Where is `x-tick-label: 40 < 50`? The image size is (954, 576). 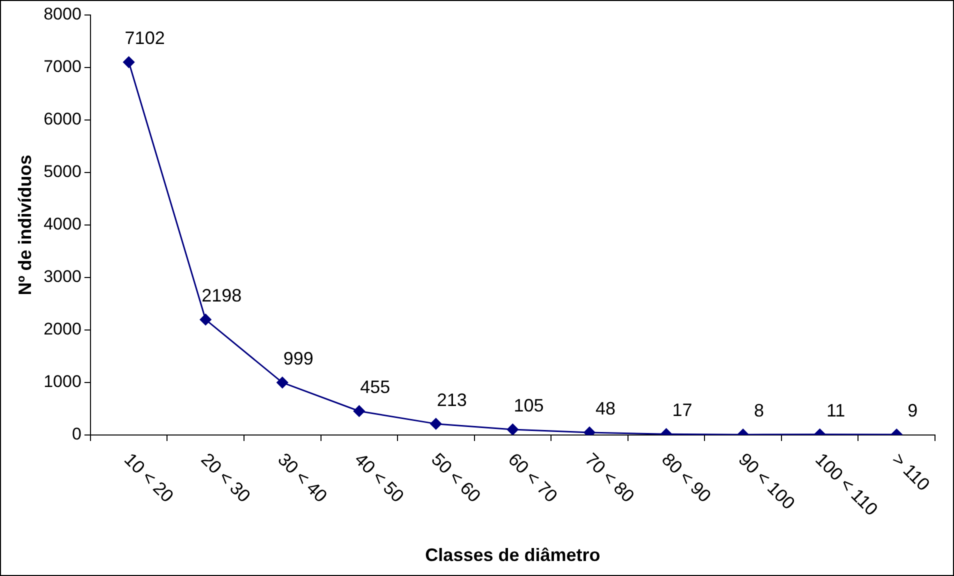 x-tick-label: 40 < 50 is located at coordinates (379, 477).